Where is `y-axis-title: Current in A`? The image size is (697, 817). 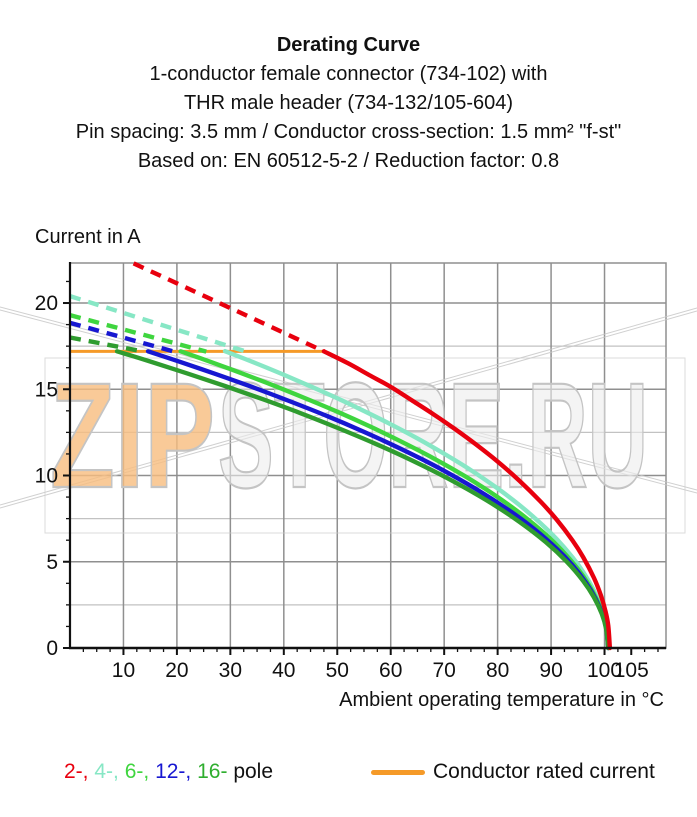
y-axis-title: Current in A is located at coordinates (88, 237).